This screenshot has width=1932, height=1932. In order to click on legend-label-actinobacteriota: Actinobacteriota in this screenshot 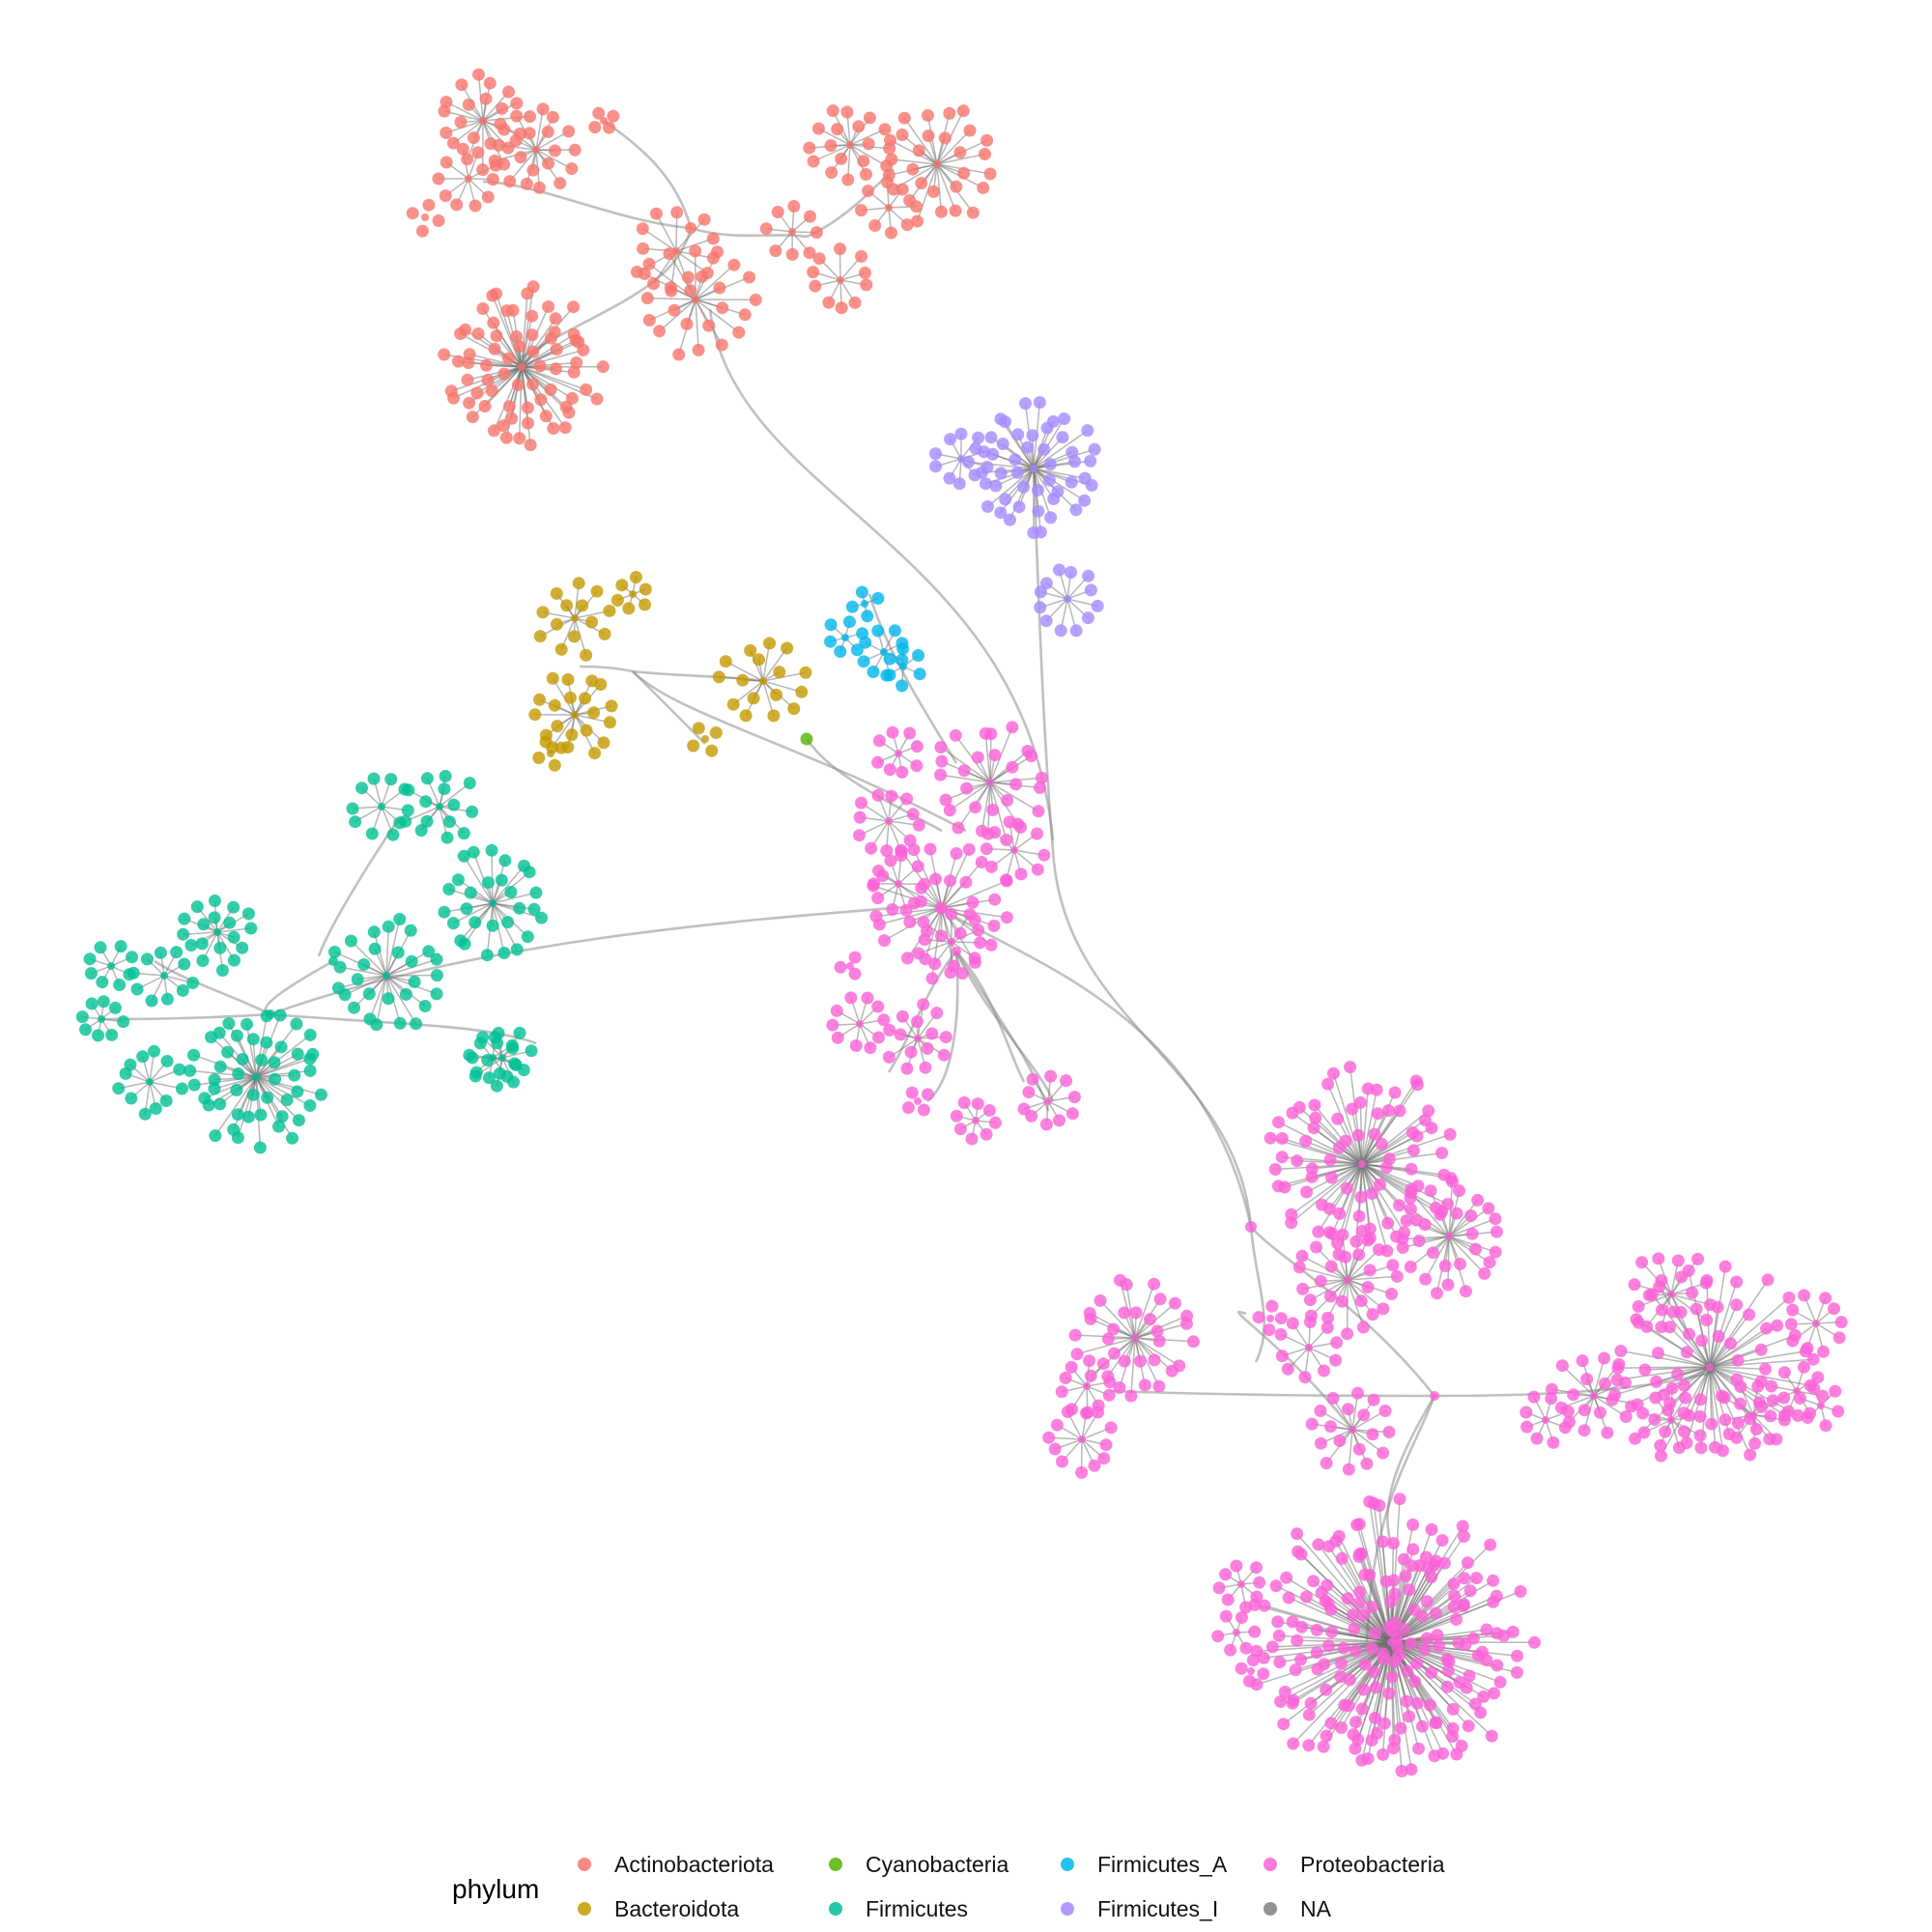, I will do `click(694, 1864)`.